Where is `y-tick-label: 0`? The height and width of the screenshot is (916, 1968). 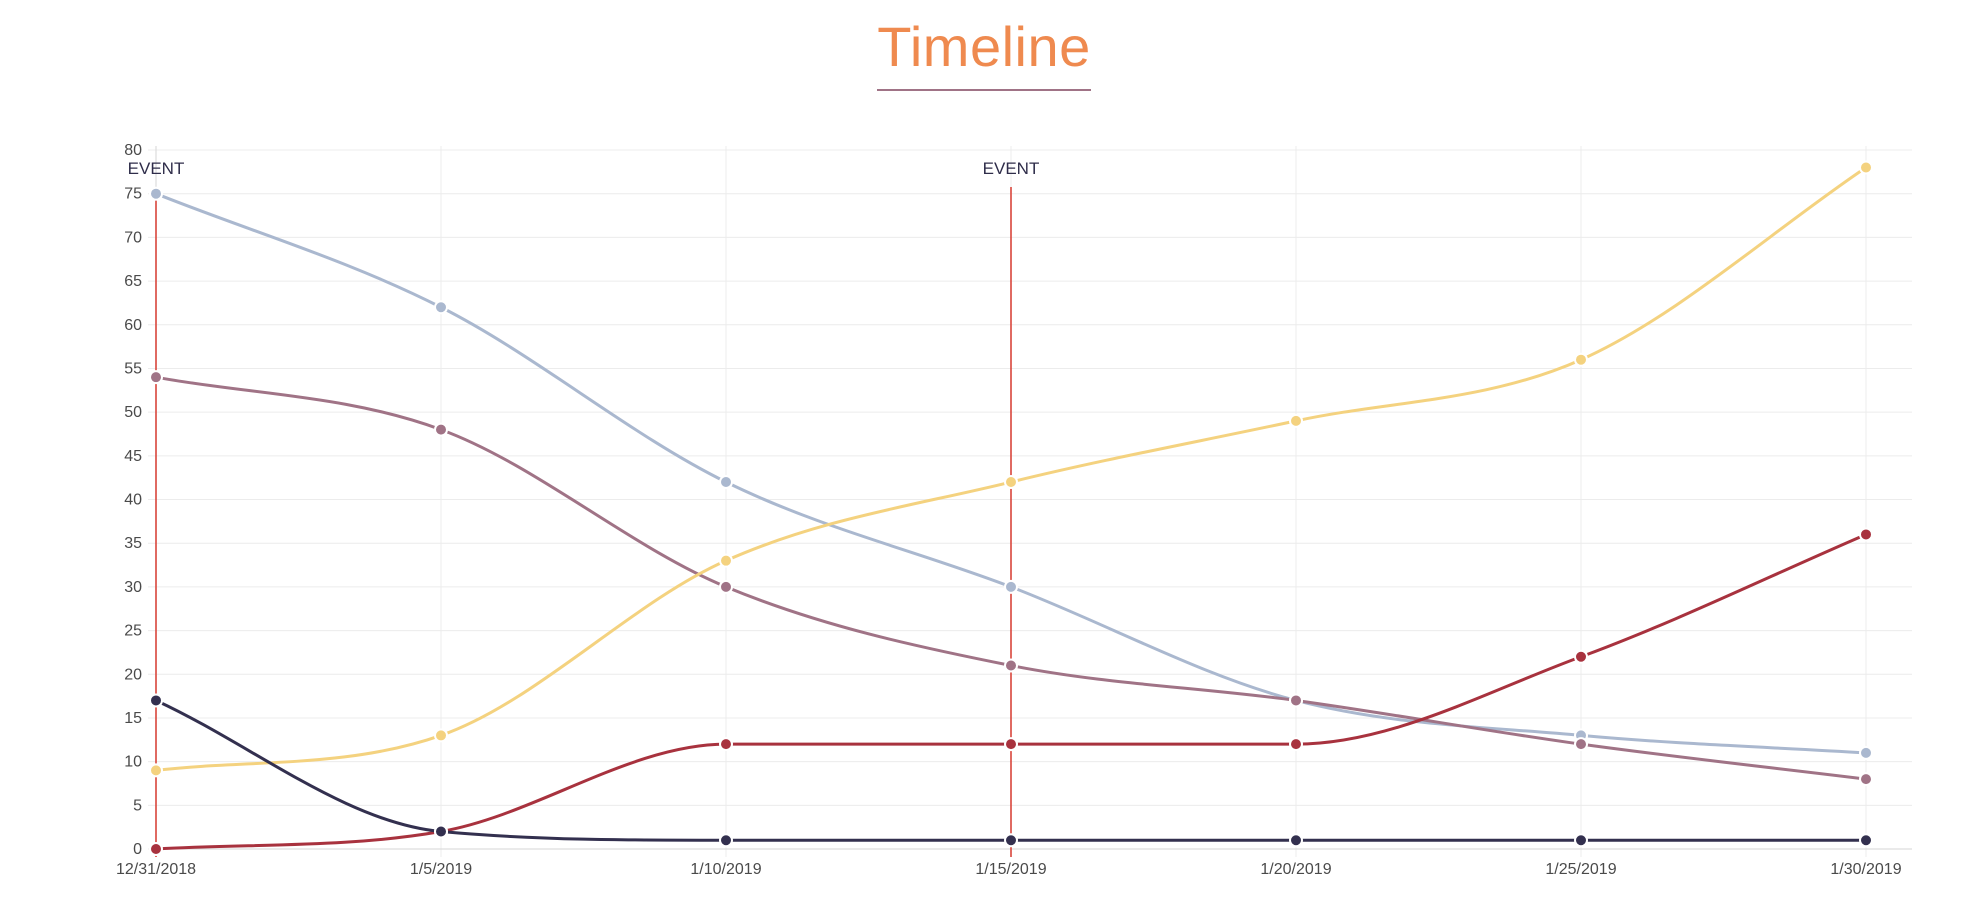
y-tick-label: 0 is located at coordinates (137, 849).